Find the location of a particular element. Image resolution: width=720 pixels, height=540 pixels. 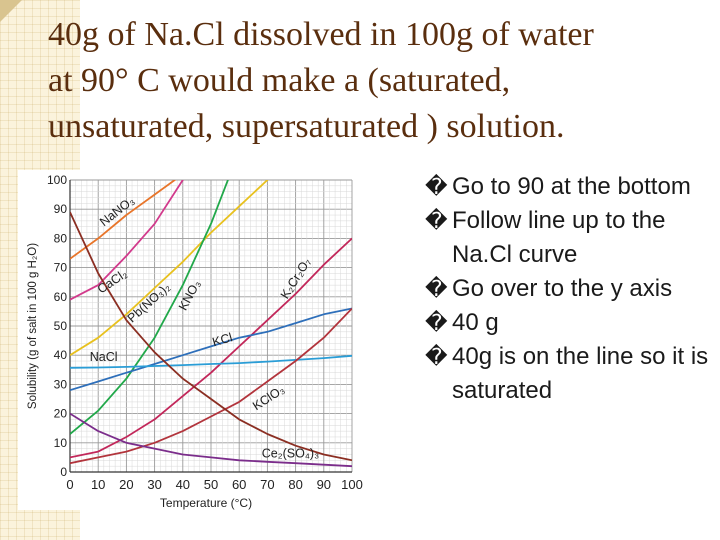

x-tick-label: 30 is located at coordinates (154, 484).